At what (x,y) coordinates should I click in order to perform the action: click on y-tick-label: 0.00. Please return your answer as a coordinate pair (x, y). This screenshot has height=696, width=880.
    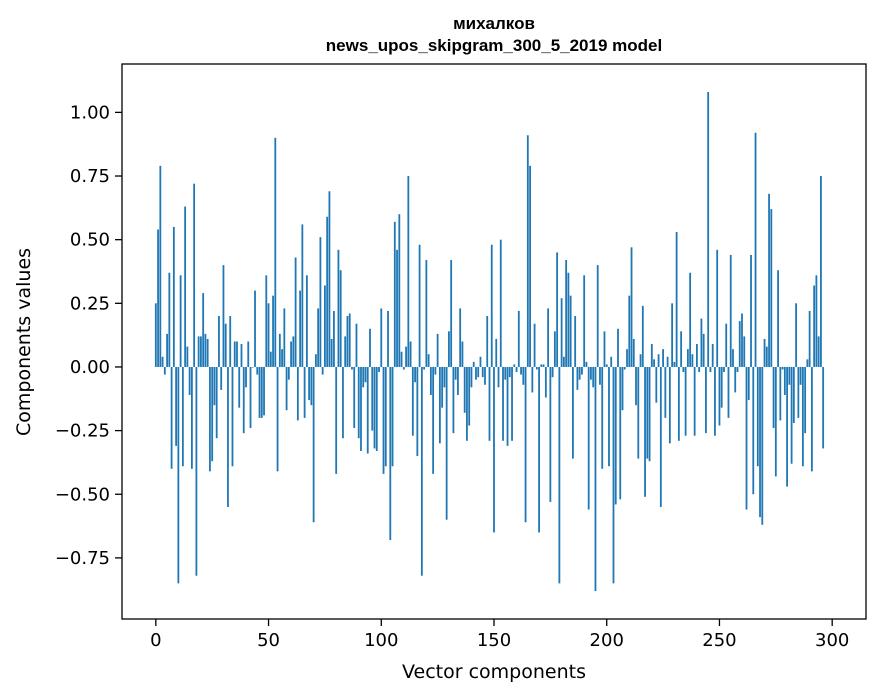
    Looking at the image, I should click on (90, 367).